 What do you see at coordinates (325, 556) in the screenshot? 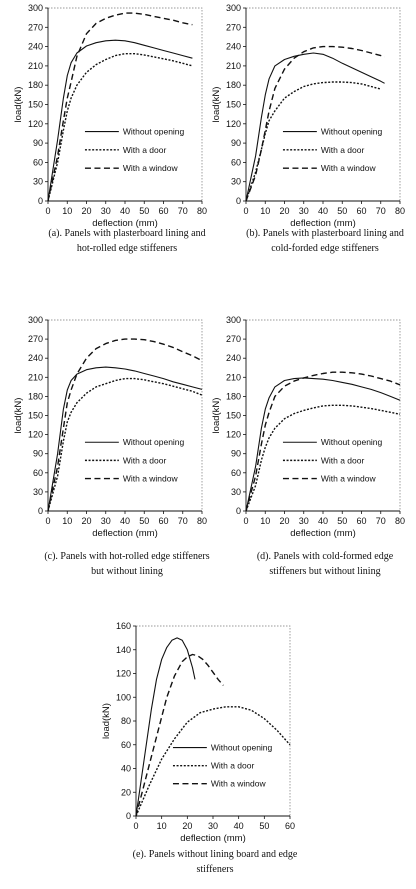
I see `chart-caption: (d). Panels with cold-formed edge` at bounding box center [325, 556].